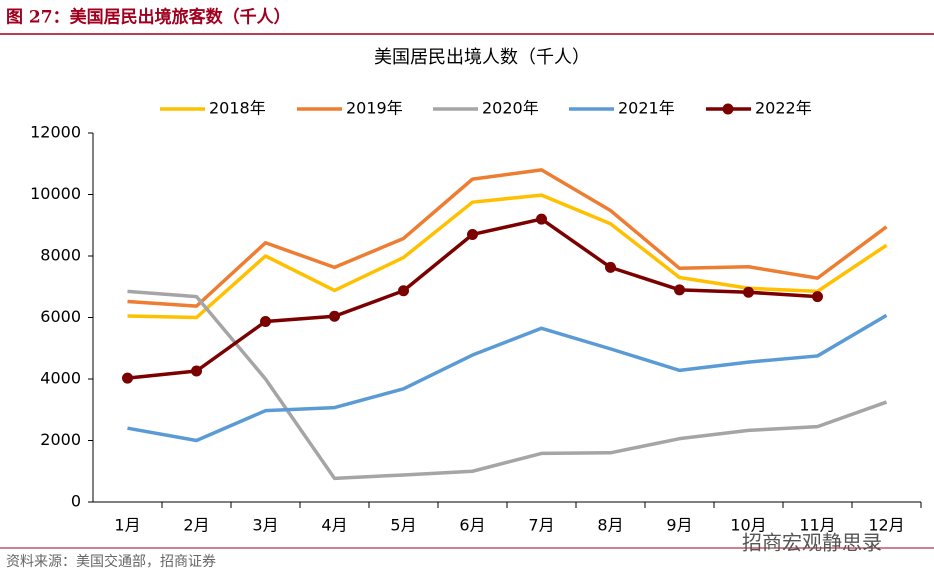 The height and width of the screenshot is (584, 934). Describe the element at coordinates (748, 525) in the screenshot. I see `x-tick-label: 10月` at that location.